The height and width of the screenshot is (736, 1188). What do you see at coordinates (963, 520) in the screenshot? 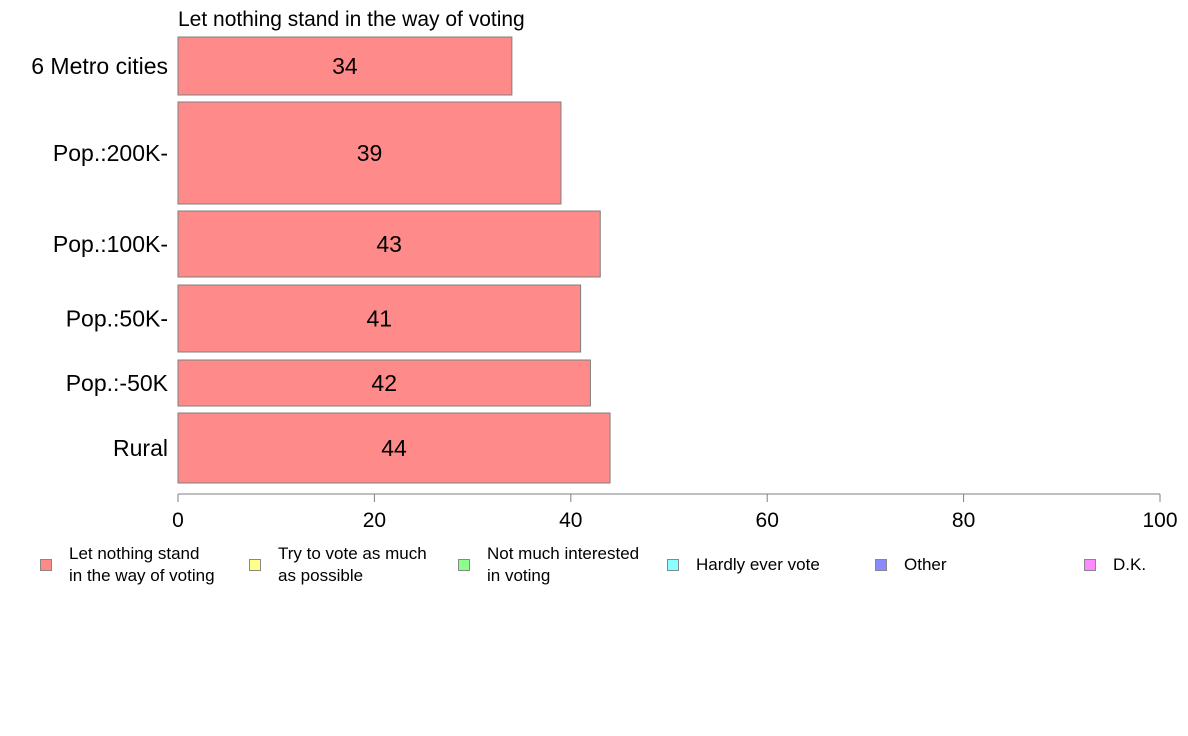
I see `x-tick-label: 80` at bounding box center [963, 520].